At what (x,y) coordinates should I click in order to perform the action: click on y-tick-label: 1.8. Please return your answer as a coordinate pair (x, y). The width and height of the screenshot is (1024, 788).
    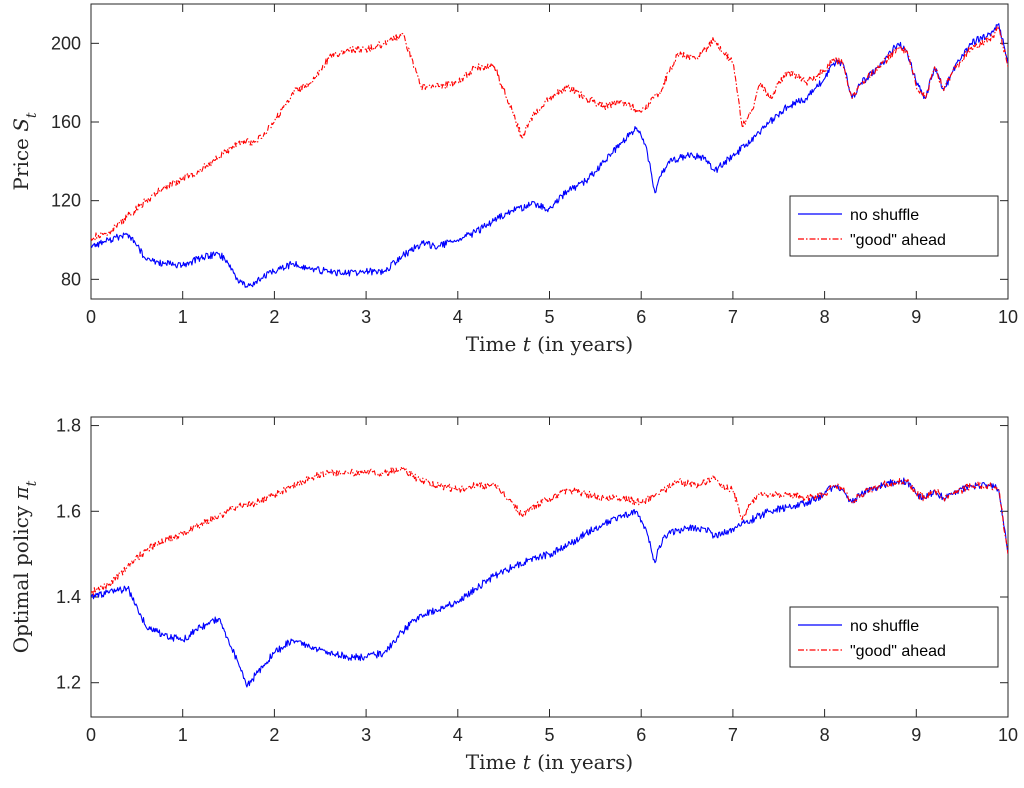
    Looking at the image, I should click on (68, 426).